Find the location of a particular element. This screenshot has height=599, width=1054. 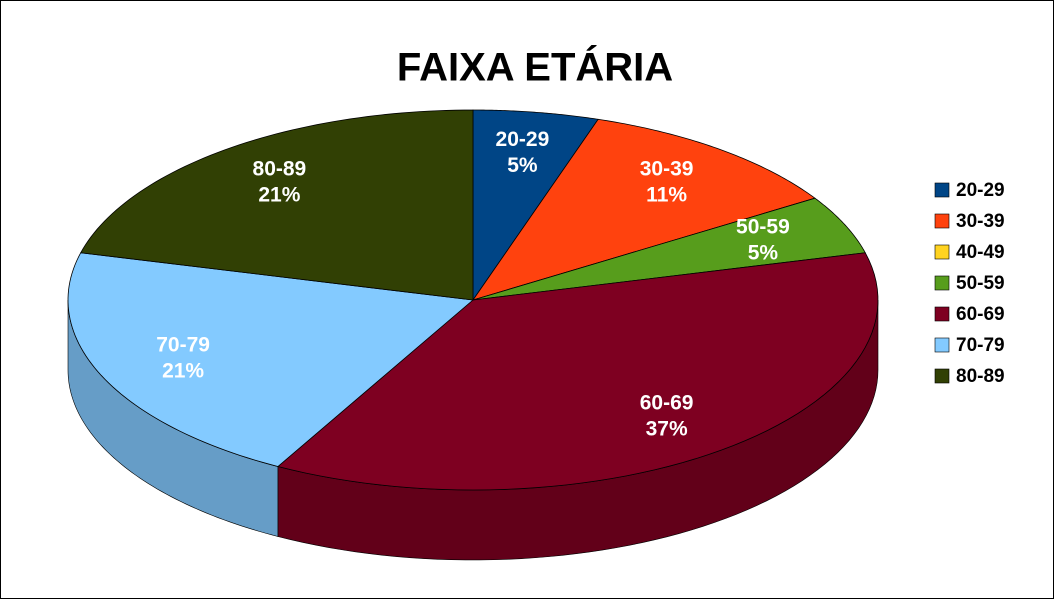

data-label-category: 20-29 is located at coordinates (523, 139).